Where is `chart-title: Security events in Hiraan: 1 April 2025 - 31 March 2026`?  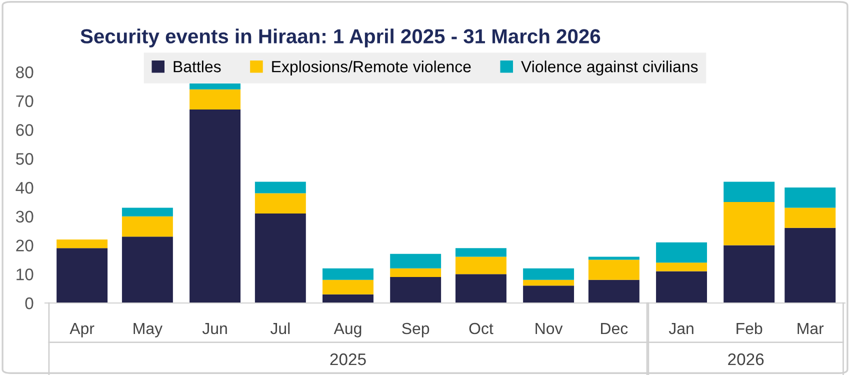 chart-title: Security events in Hiraan: 1 April 2025 - 31 March 2026 is located at coordinates (340, 38).